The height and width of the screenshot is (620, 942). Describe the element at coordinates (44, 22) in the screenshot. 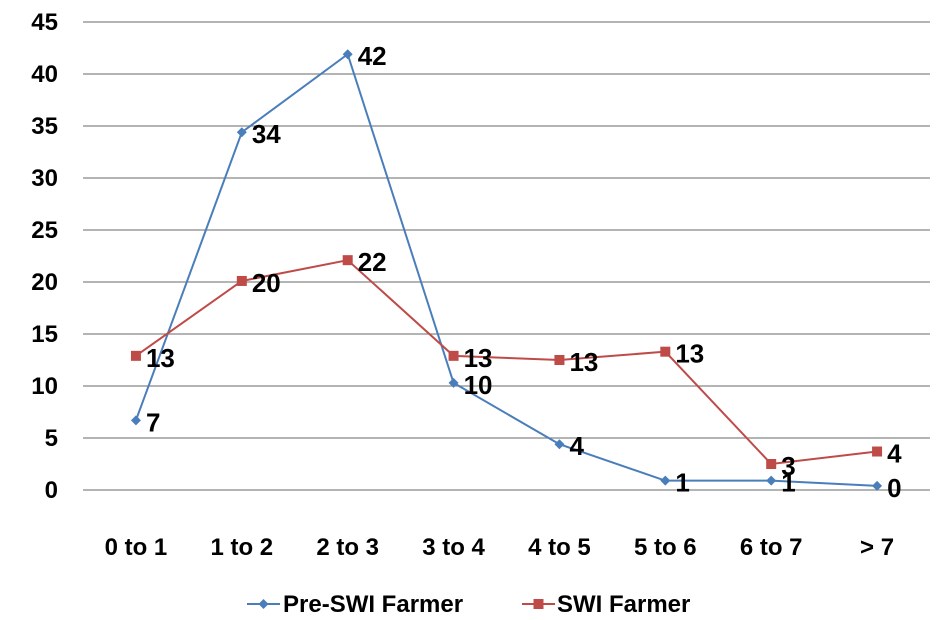

I see `y-tick-label: 45` at that location.